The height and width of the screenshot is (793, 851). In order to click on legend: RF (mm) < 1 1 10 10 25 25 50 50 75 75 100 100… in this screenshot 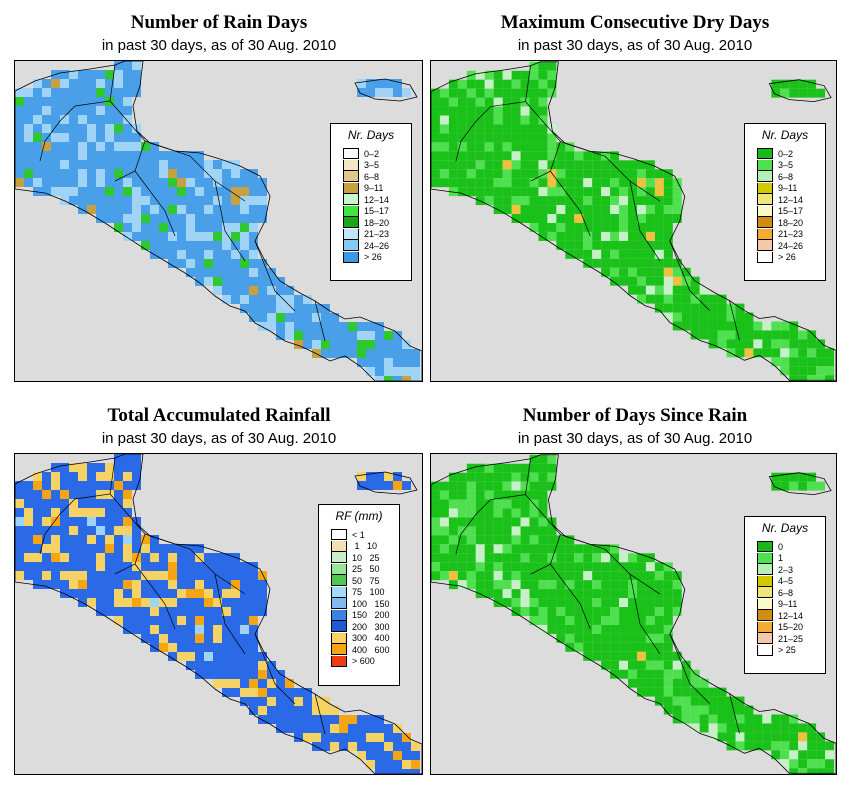, I will do `click(359, 595)`.